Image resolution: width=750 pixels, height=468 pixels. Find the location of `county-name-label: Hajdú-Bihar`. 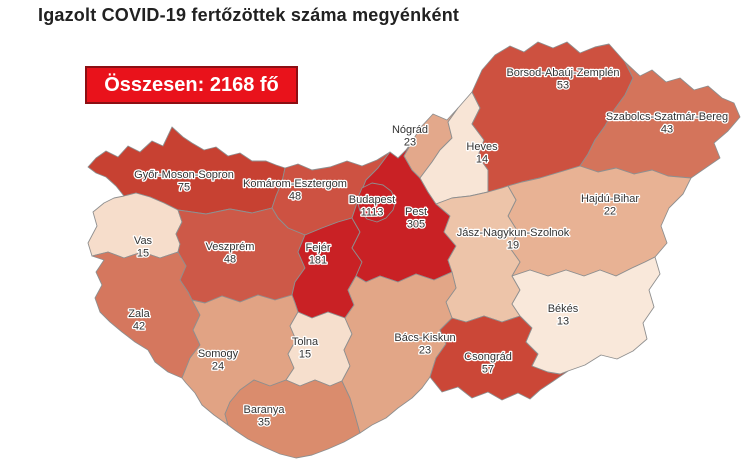

county-name-label: Hajdú-Bihar is located at coordinates (610, 199).